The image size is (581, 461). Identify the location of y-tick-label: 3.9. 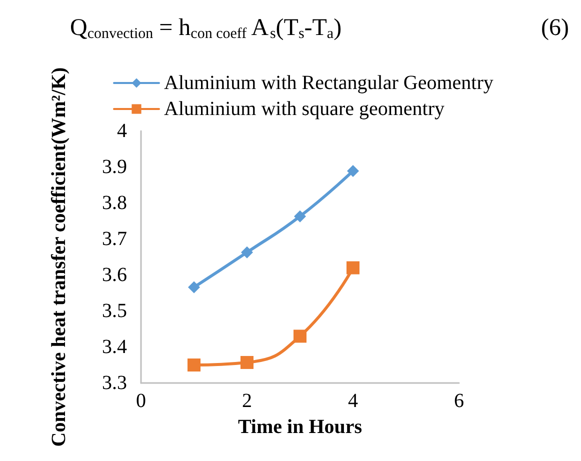
(114, 167).